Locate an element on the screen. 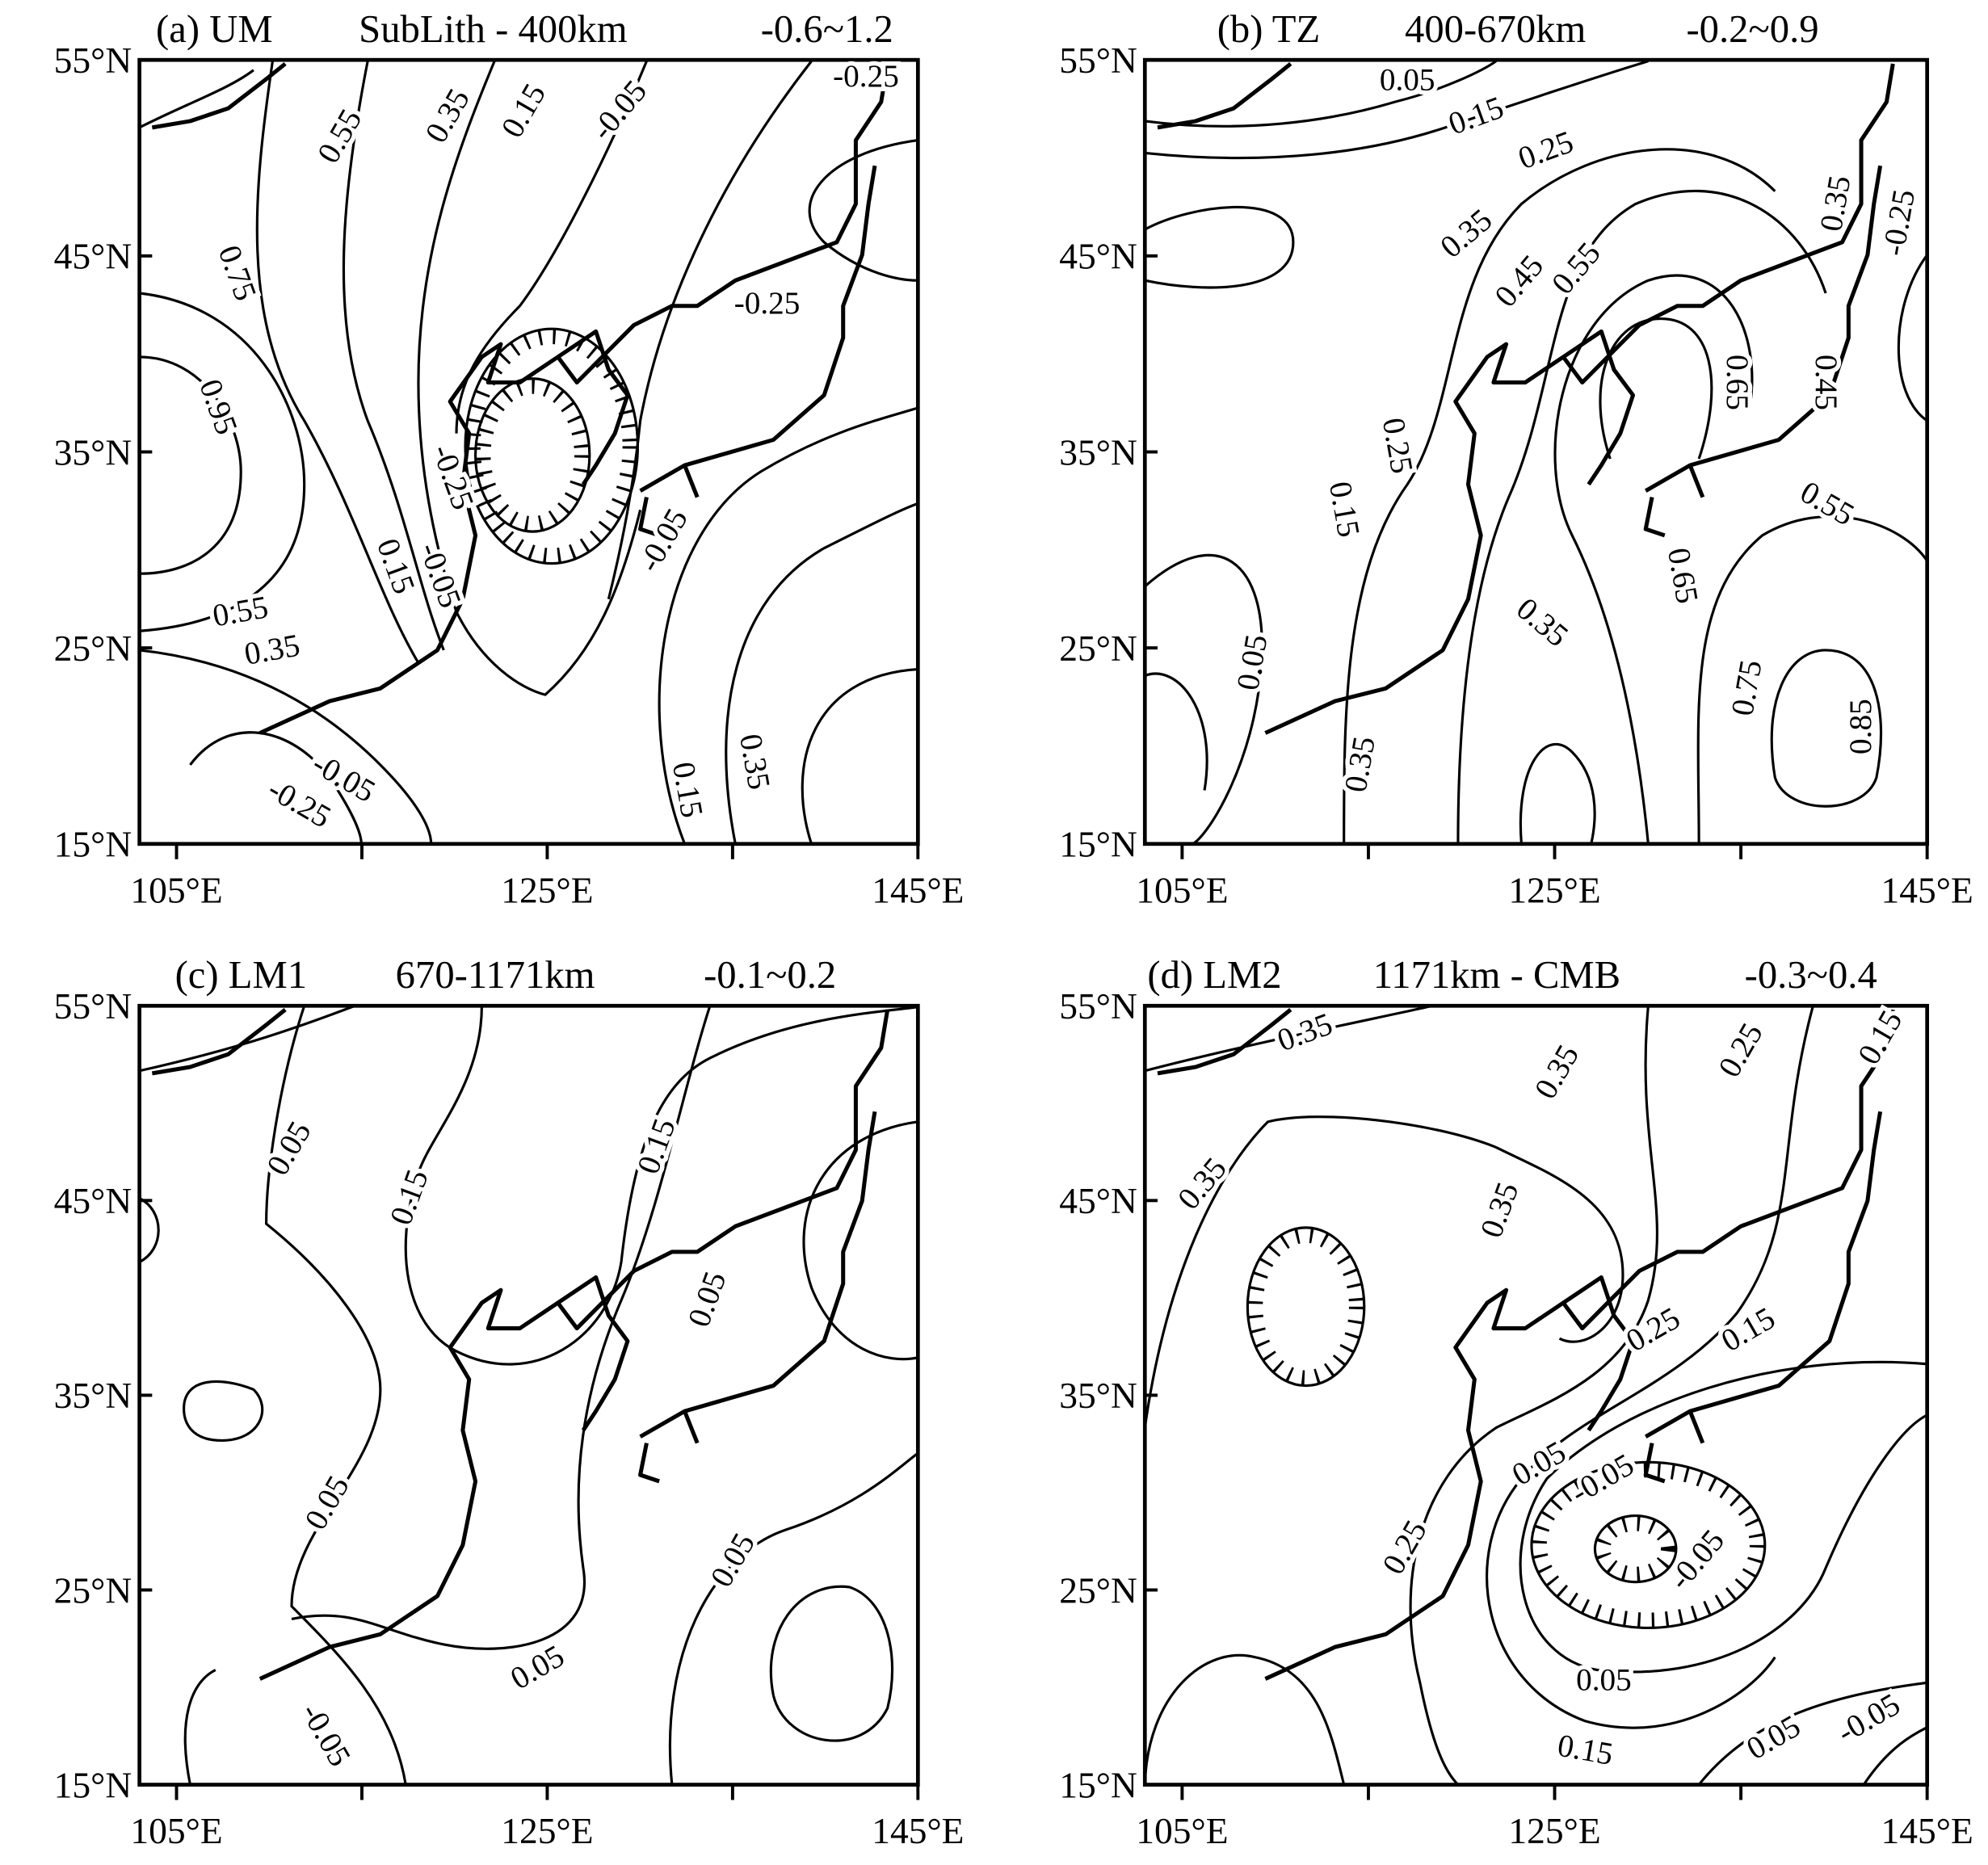 This screenshot has width=1988, height=1865. panel-title-label: (d) LM2 is located at coordinates (1214, 975).